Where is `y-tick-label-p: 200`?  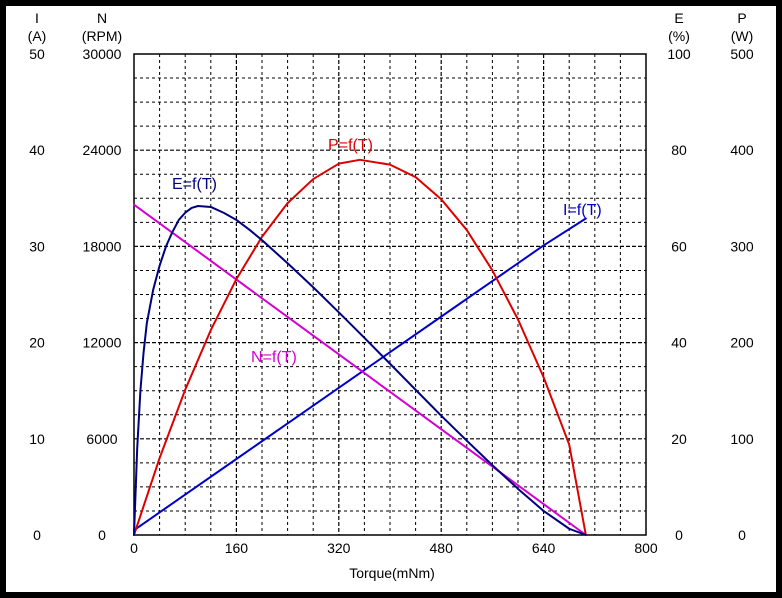 y-tick-label-p: 200 is located at coordinates (742, 343).